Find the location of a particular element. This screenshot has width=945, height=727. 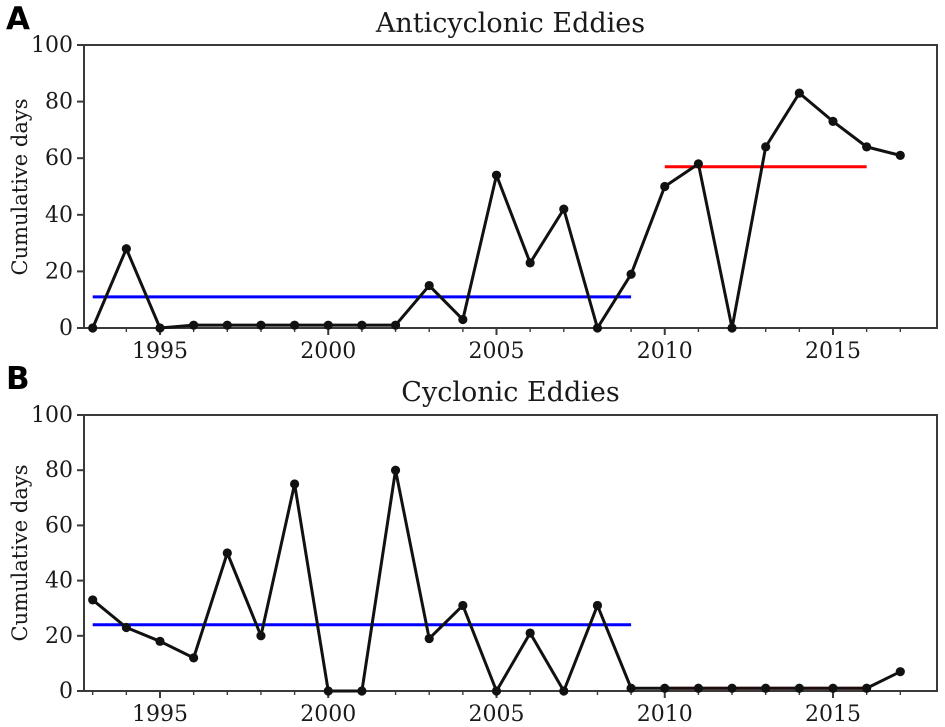

panel-b-label: B is located at coordinates (18, 379).